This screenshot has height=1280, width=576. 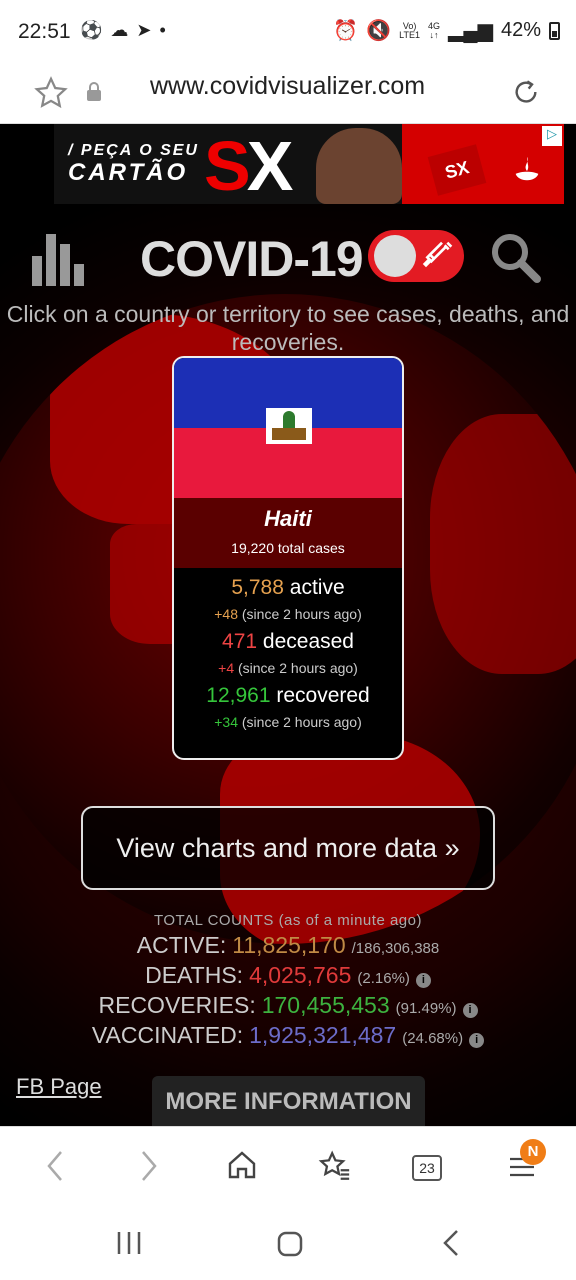 What do you see at coordinates (516, 258) in the screenshot?
I see `search-icon` at bounding box center [516, 258].